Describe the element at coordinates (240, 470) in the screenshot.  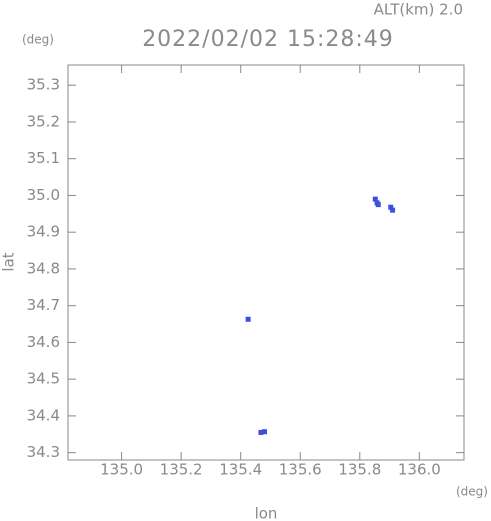
I see `x-tick-label: 135.4` at that location.